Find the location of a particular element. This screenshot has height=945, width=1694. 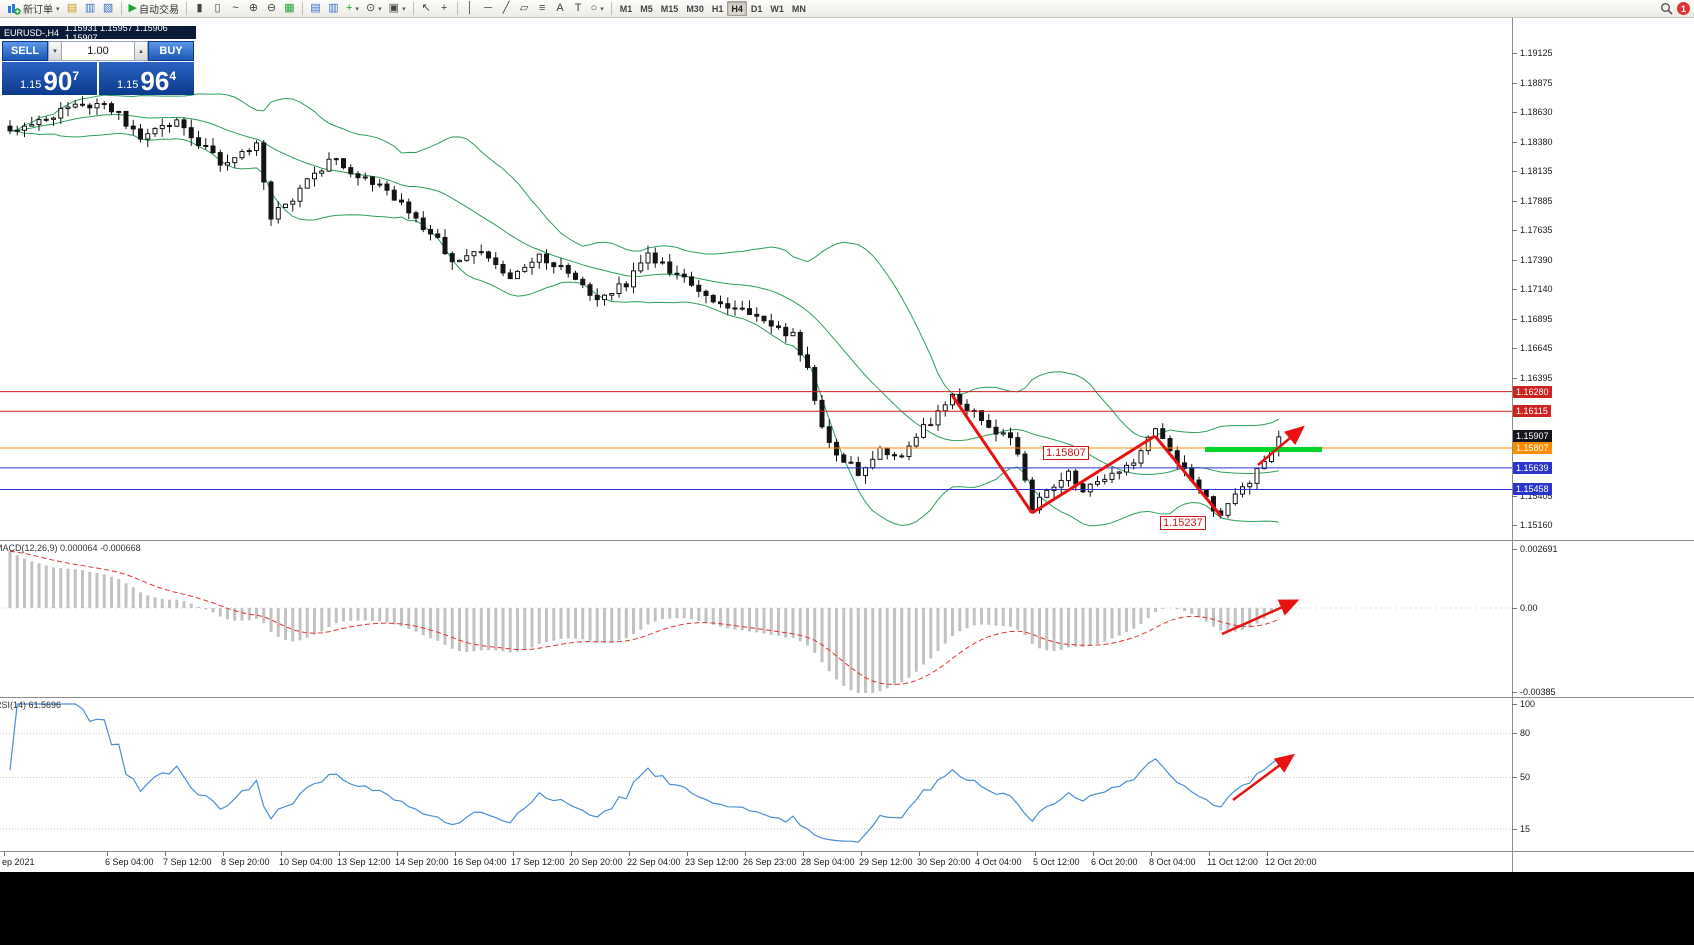

time-axis-label: 12 Oct 20:00 is located at coordinates (1291, 862).